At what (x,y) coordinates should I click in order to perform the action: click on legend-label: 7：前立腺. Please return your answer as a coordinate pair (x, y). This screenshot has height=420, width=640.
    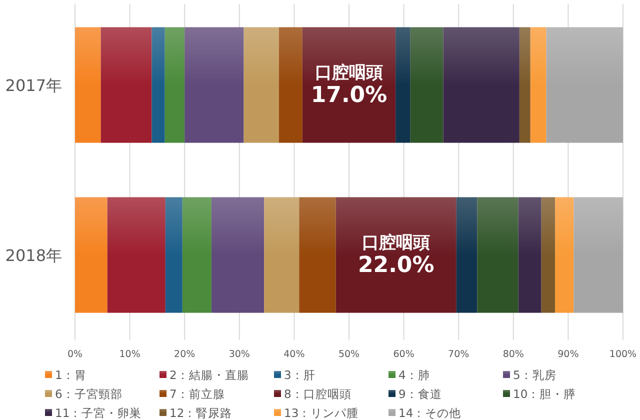
    Looking at the image, I should click on (197, 394).